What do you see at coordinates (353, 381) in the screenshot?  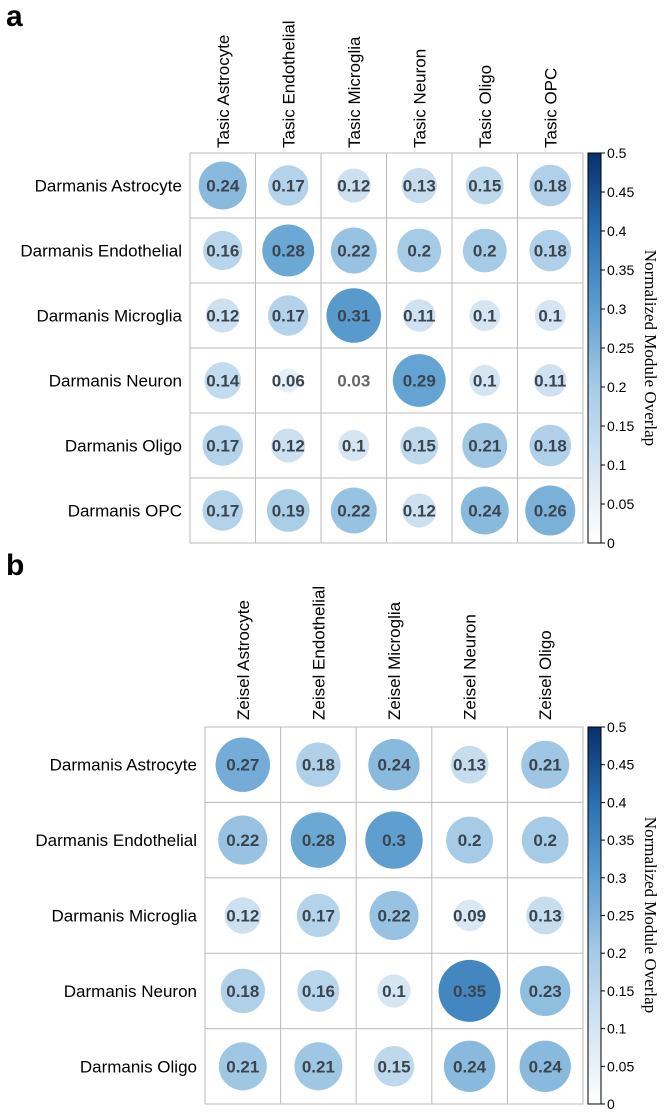 I see `cell-value-label: 0.03` at bounding box center [353, 381].